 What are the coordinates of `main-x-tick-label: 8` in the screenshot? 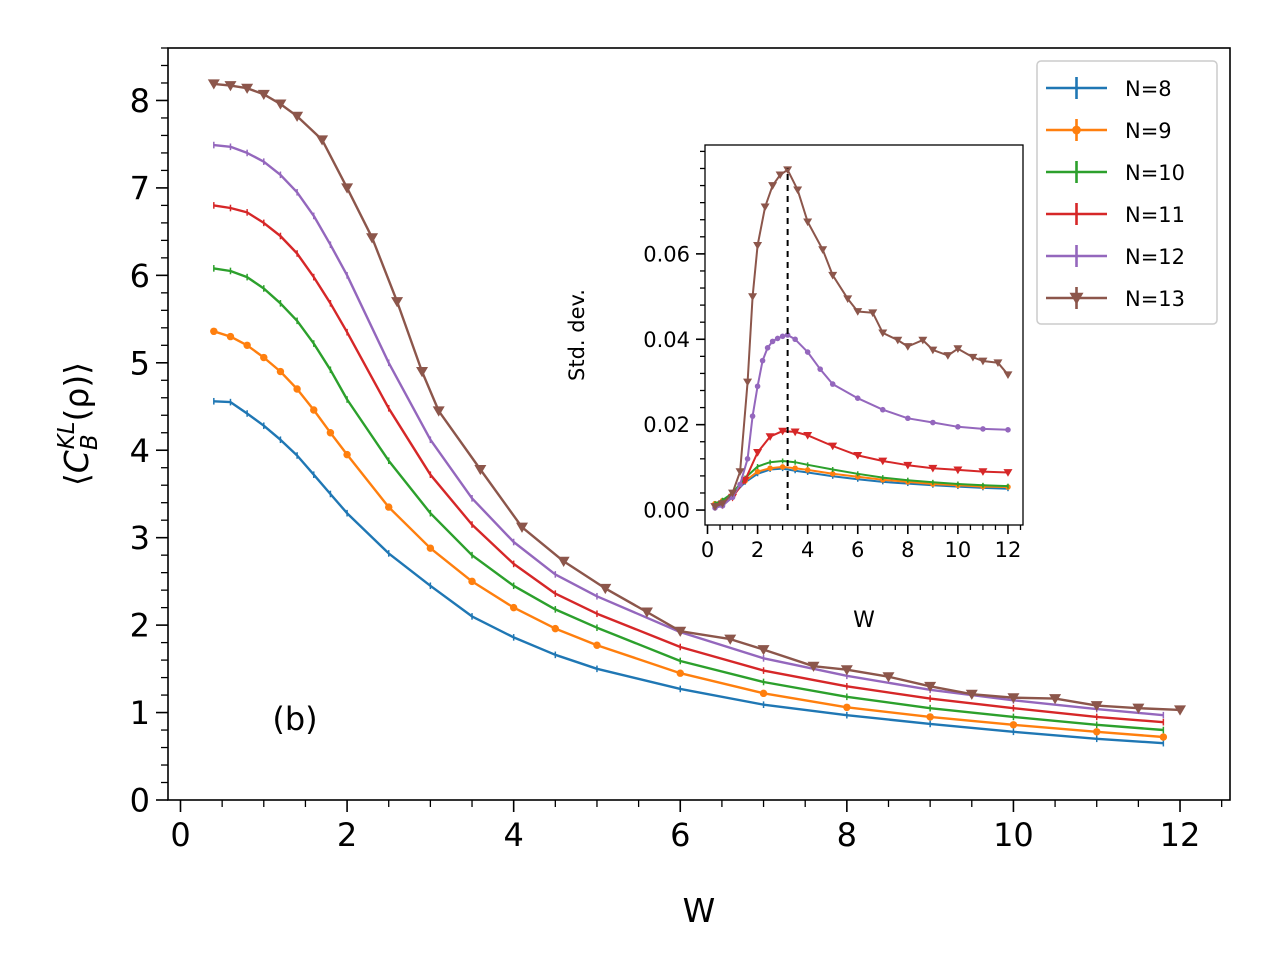 It's located at (847, 835).